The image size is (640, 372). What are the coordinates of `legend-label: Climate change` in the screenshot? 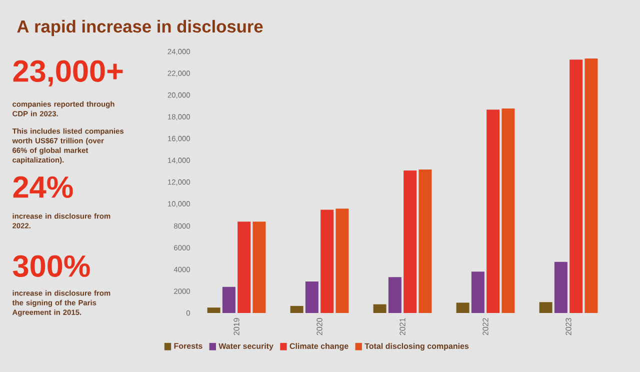 It's located at (319, 347).